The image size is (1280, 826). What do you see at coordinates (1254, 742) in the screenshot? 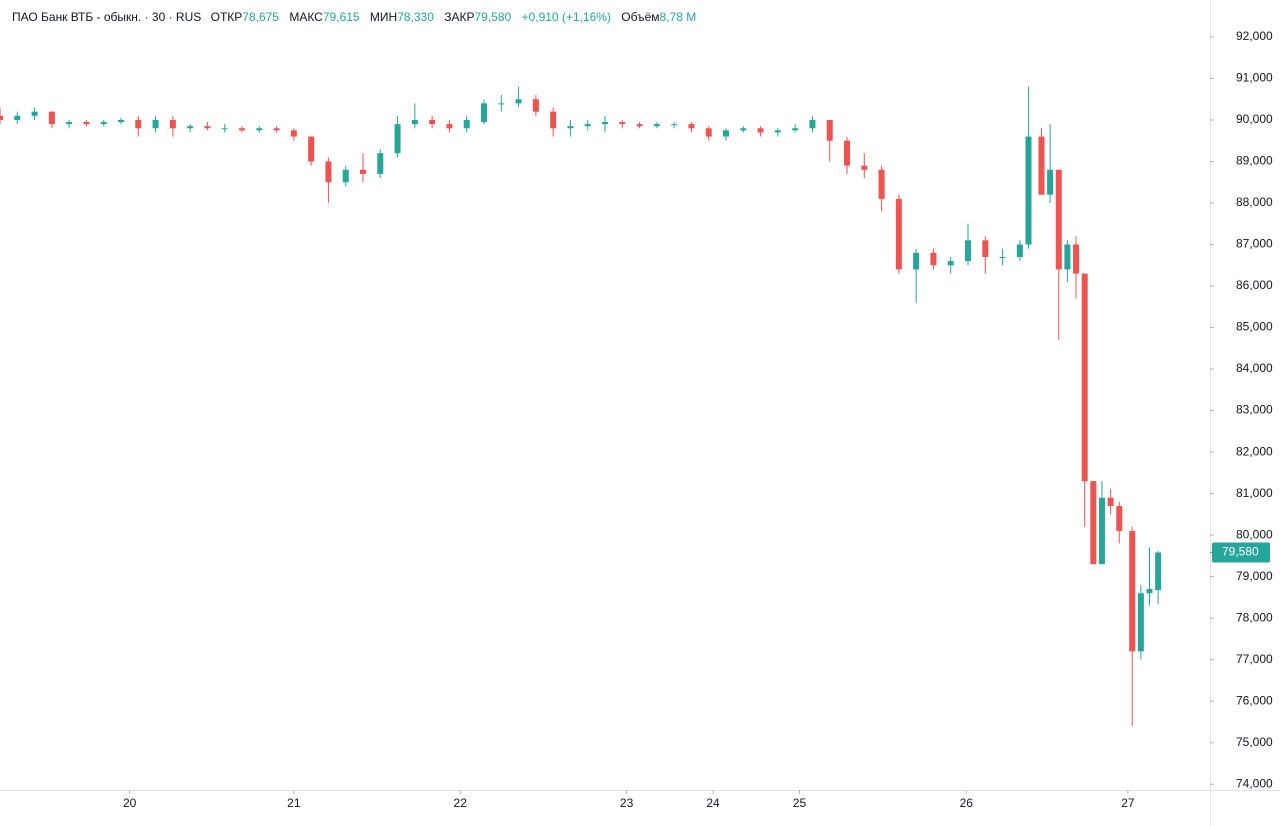
I see `y-tick-label: 75,000` at bounding box center [1254, 742].